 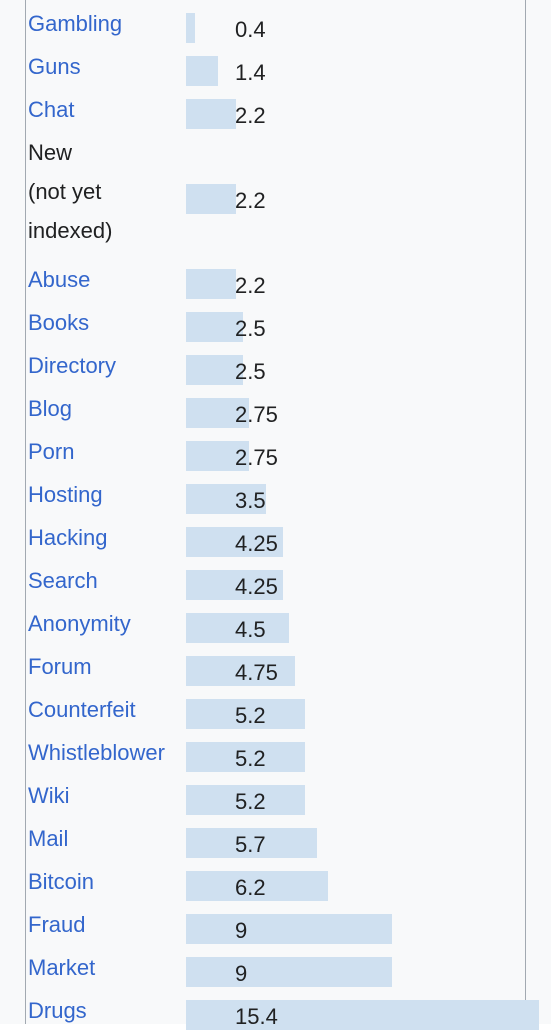 I want to click on chart-row: Anonymity 4.5, so click(x=288, y=625).